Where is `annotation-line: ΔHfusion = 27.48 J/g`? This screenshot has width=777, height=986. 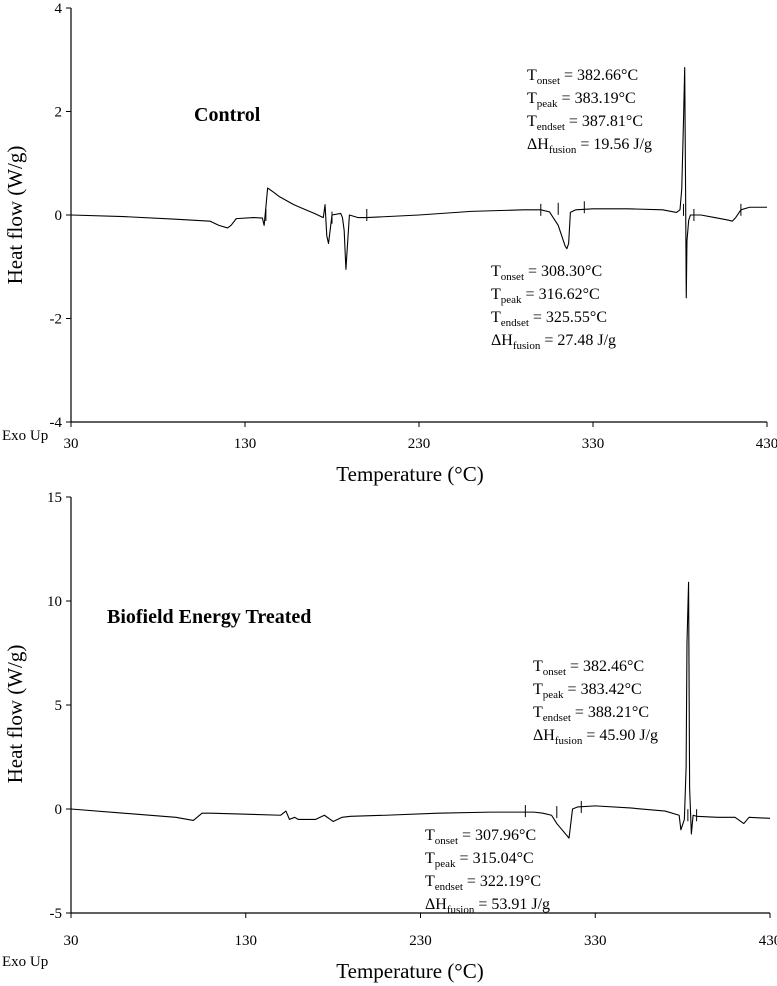 annotation-line: ΔHfusion = 27.48 J/g is located at coordinates (553, 342).